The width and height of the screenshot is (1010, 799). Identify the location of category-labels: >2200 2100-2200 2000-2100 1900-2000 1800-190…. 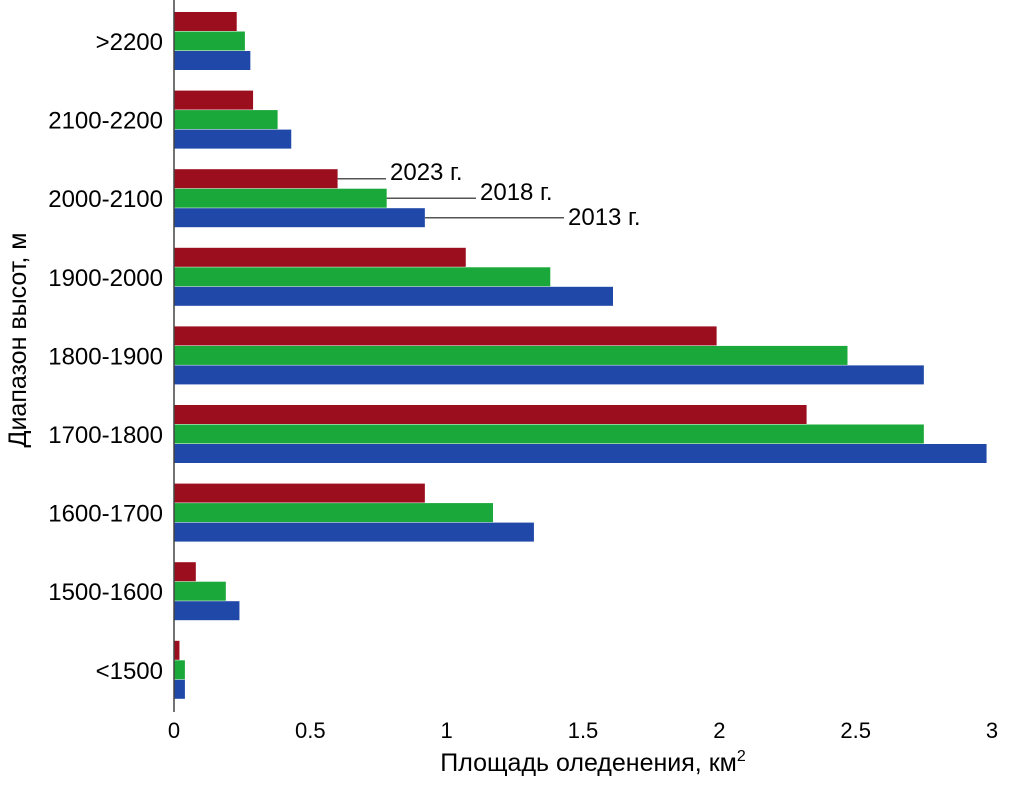
(105, 357).